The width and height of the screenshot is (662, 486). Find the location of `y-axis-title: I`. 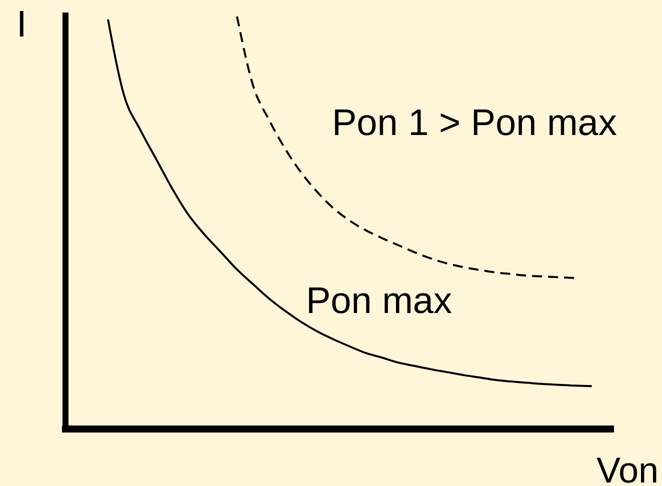

y-axis-title: I is located at coordinates (21, 24).